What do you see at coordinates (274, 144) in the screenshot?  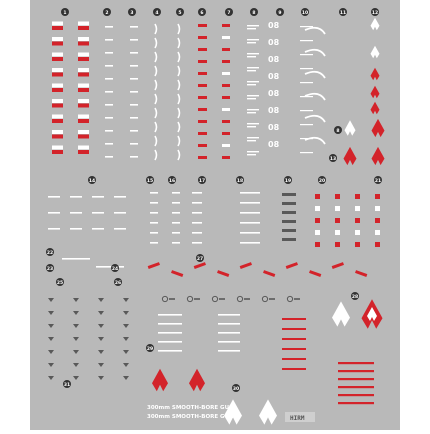 I see `code-08-7: 08` at bounding box center [274, 144].